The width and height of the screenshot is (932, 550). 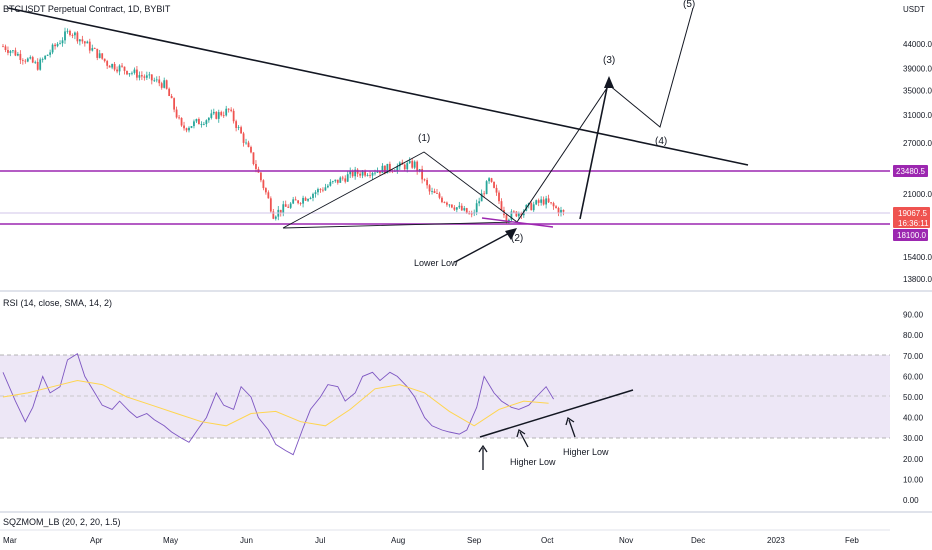 What do you see at coordinates (58, 303) in the screenshot?
I see `rsi-indicator-label: RSI (14, close, SMA, 14, 2)` at bounding box center [58, 303].